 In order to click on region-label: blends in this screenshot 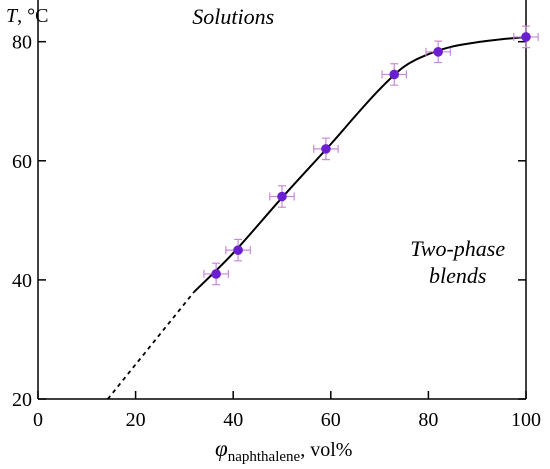, I will do `click(457, 275)`.